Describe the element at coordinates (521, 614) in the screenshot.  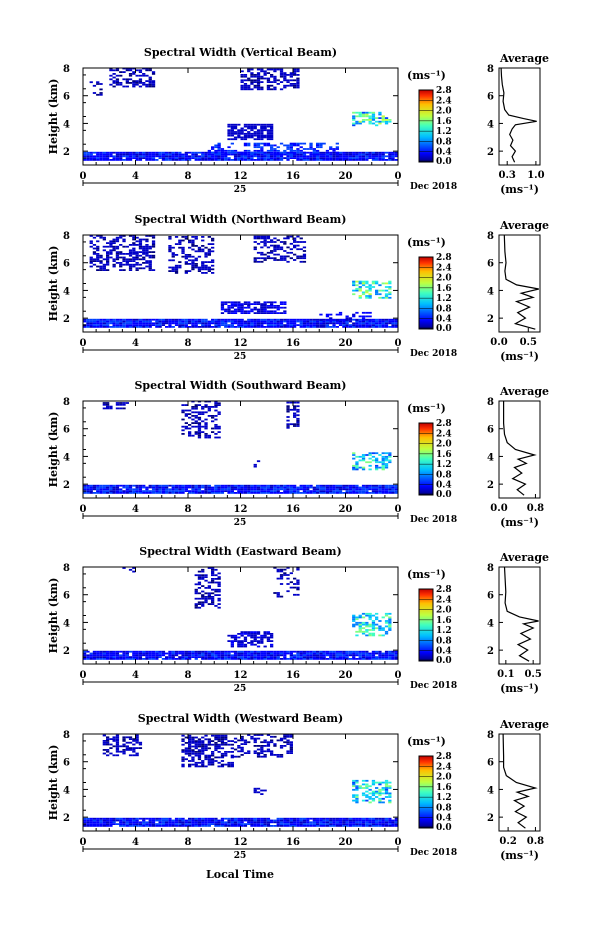
I see `average-line` at that location.